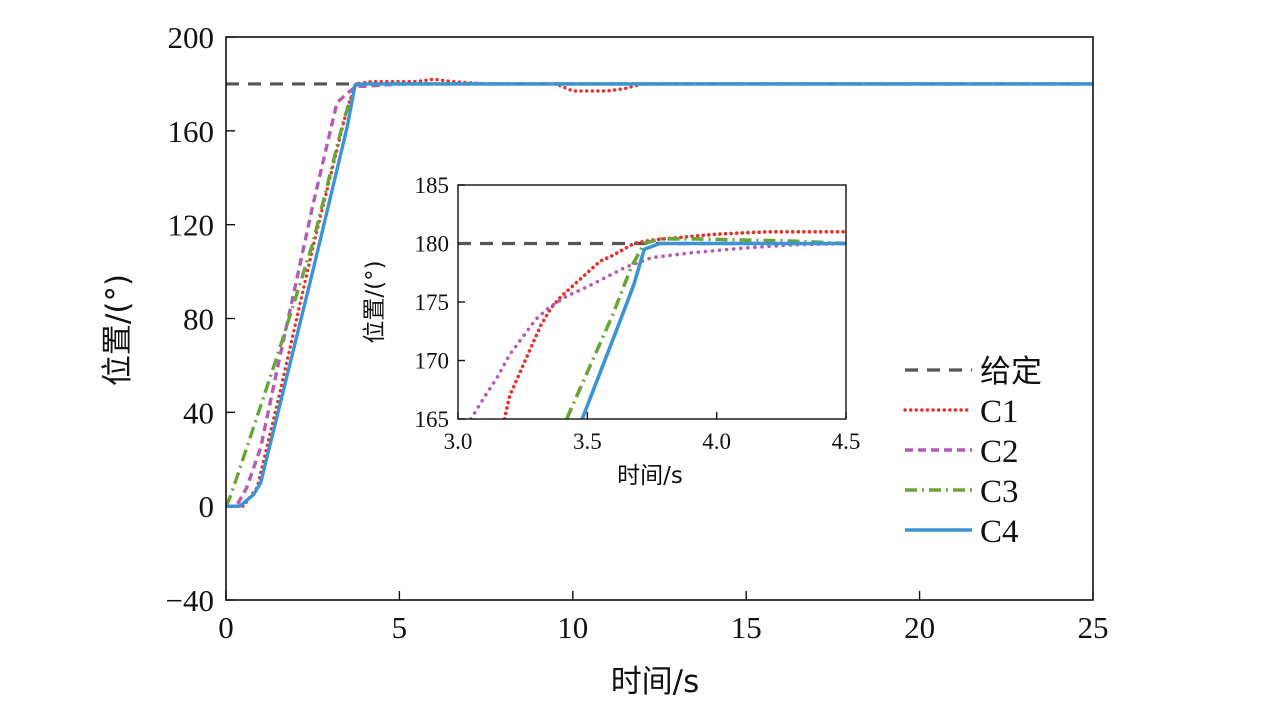  I want to click on inset-plot-frame, so click(652, 302).